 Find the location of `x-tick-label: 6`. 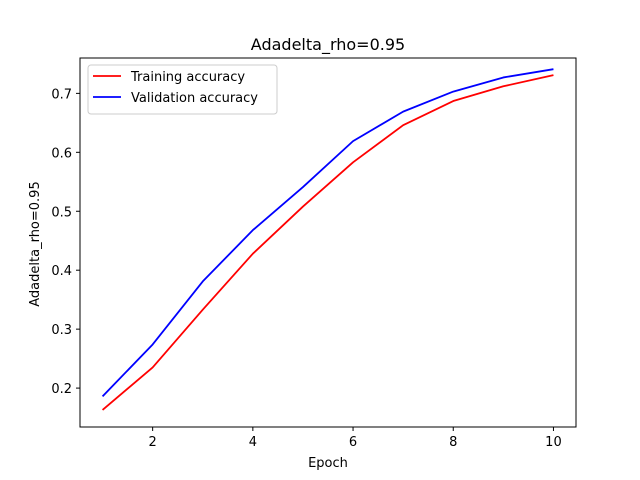

x-tick-label: 6 is located at coordinates (353, 442).